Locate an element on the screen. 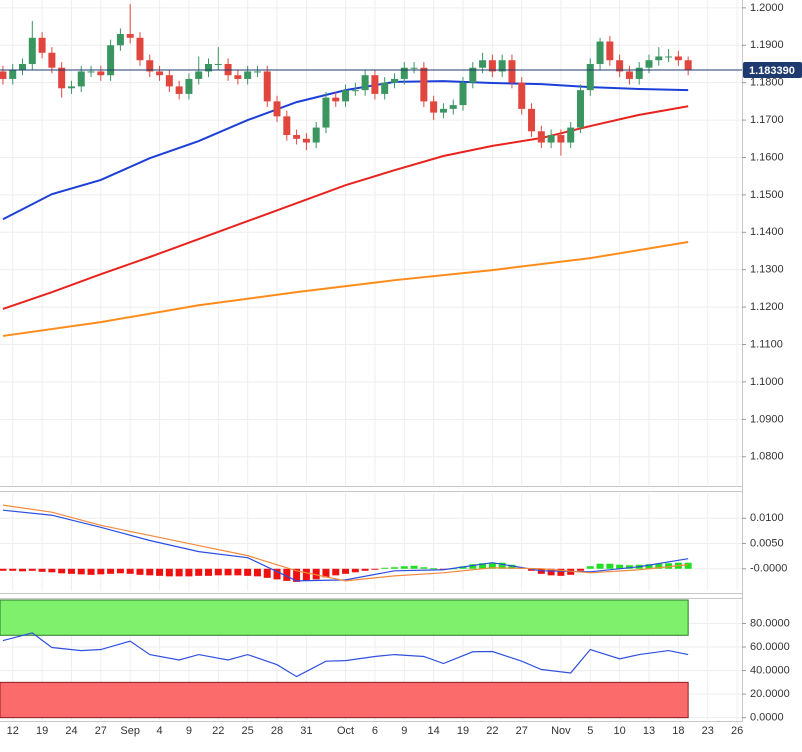  x-tick-label: 12 is located at coordinates (13, 731).